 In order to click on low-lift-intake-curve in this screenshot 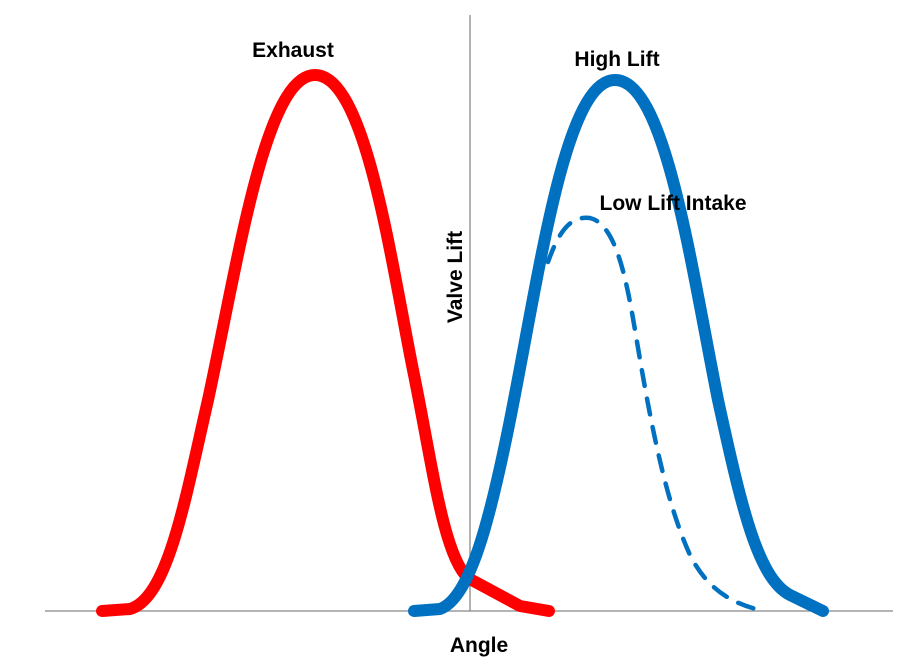, I will do `click(656, 414)`.